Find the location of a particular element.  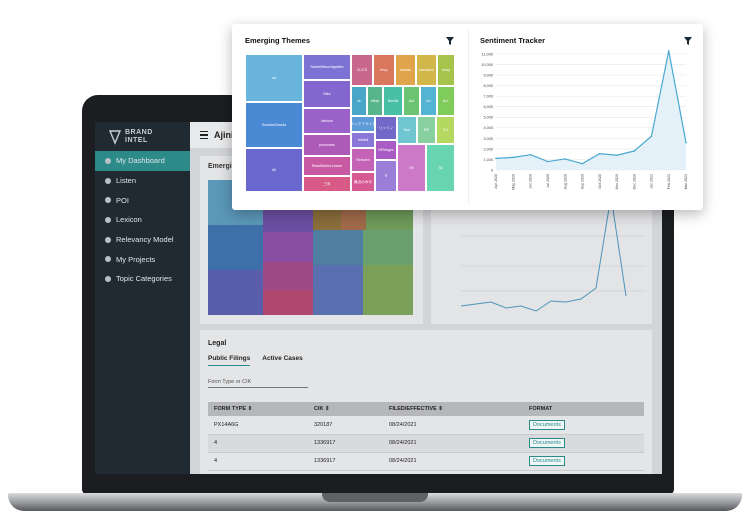

model-icon is located at coordinates (108, 239).